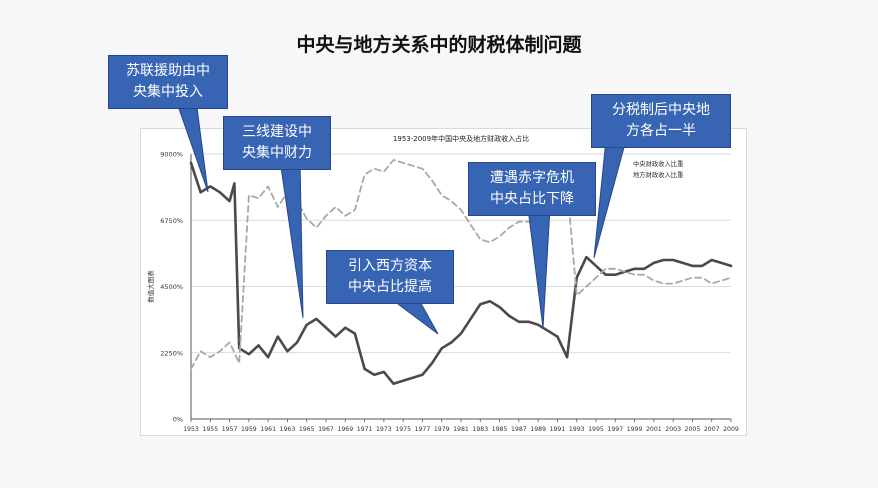 The image size is (878, 488). Describe the element at coordinates (171, 353) in the screenshot. I see `y-tick-label: 2250%` at that location.